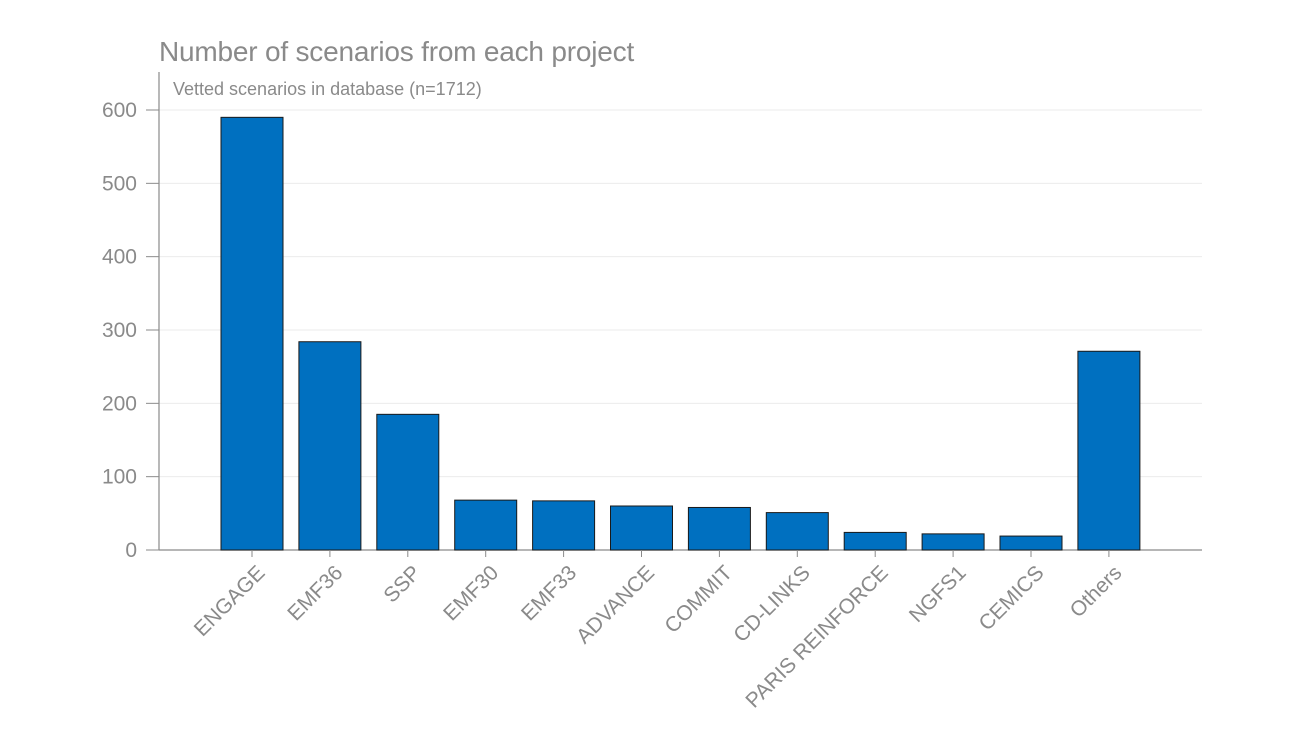 The image size is (1306, 740). I want to click on x-tick-label: EMF36, so click(315, 593).